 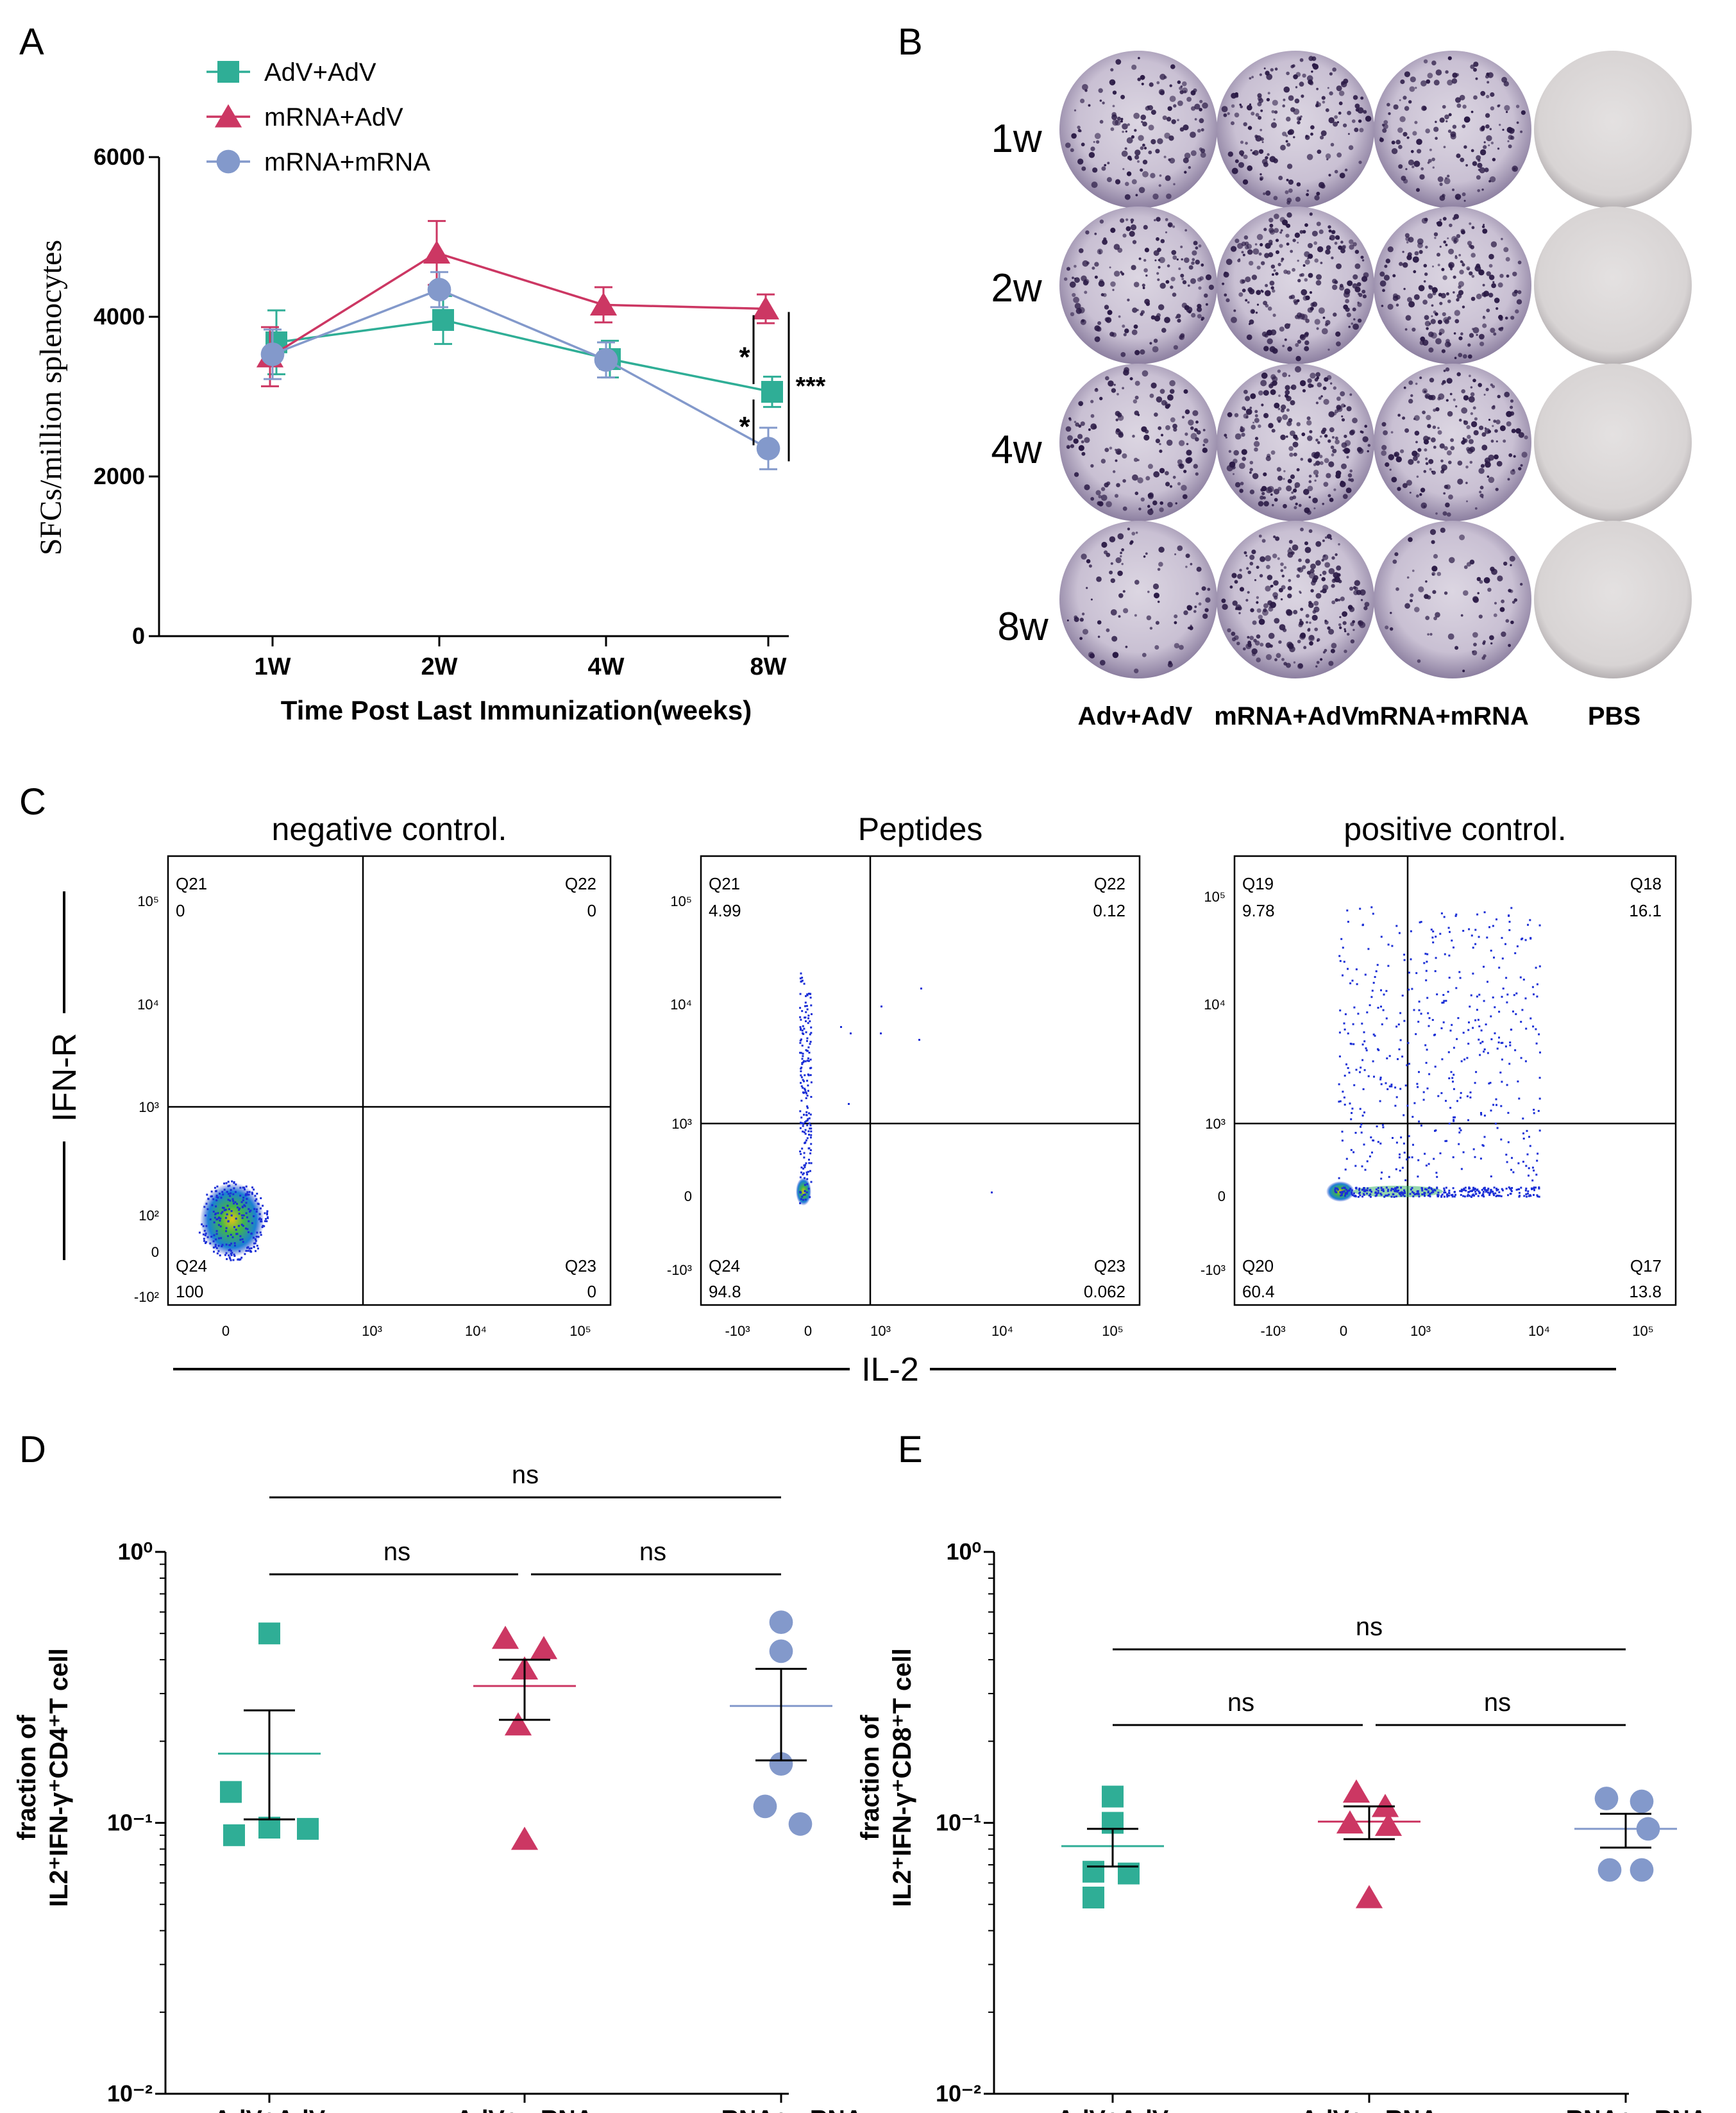 I want to click on panel-d-data-point, so click(x=518, y=1724).